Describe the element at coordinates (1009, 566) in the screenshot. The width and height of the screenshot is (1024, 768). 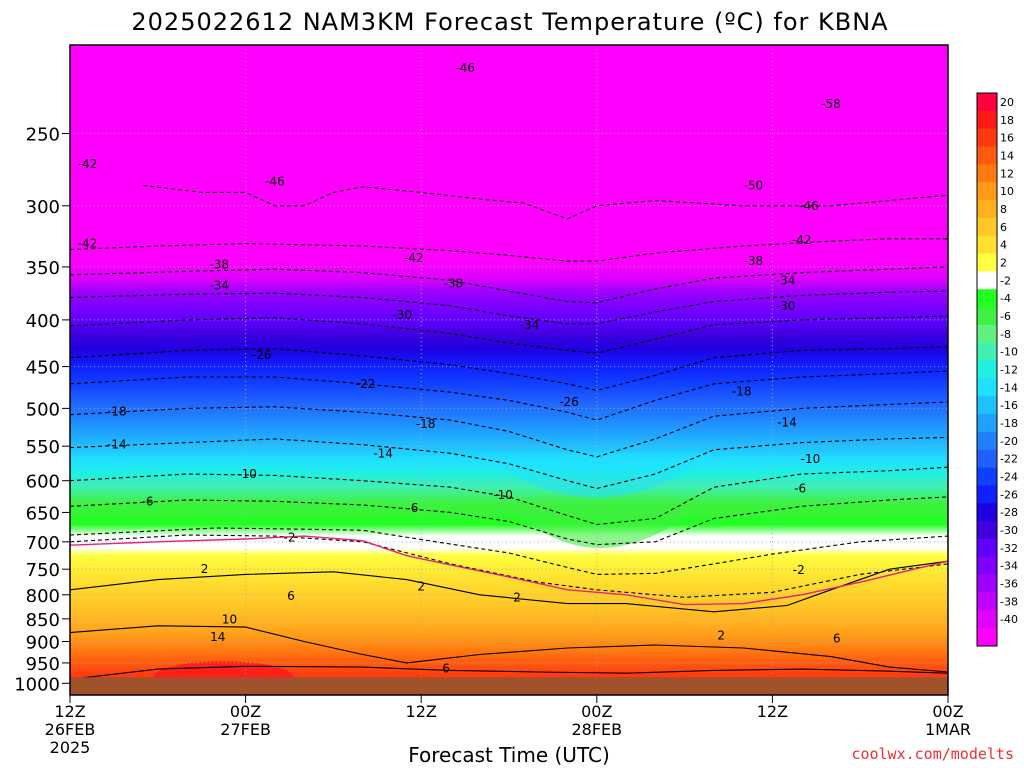
I see `colorbar-label: -34` at that location.